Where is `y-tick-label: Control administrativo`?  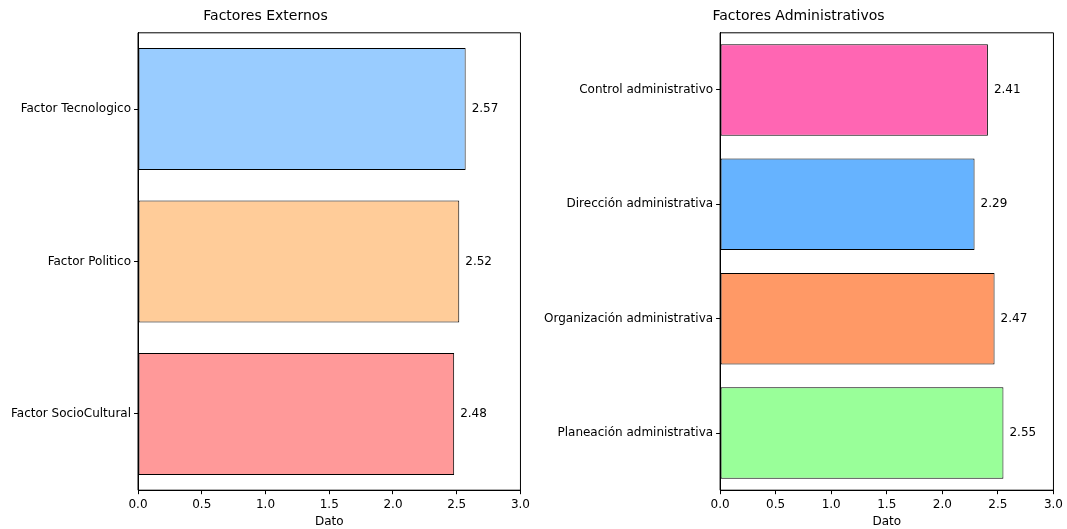 y-tick-label: Control administrativo is located at coordinates (646, 89).